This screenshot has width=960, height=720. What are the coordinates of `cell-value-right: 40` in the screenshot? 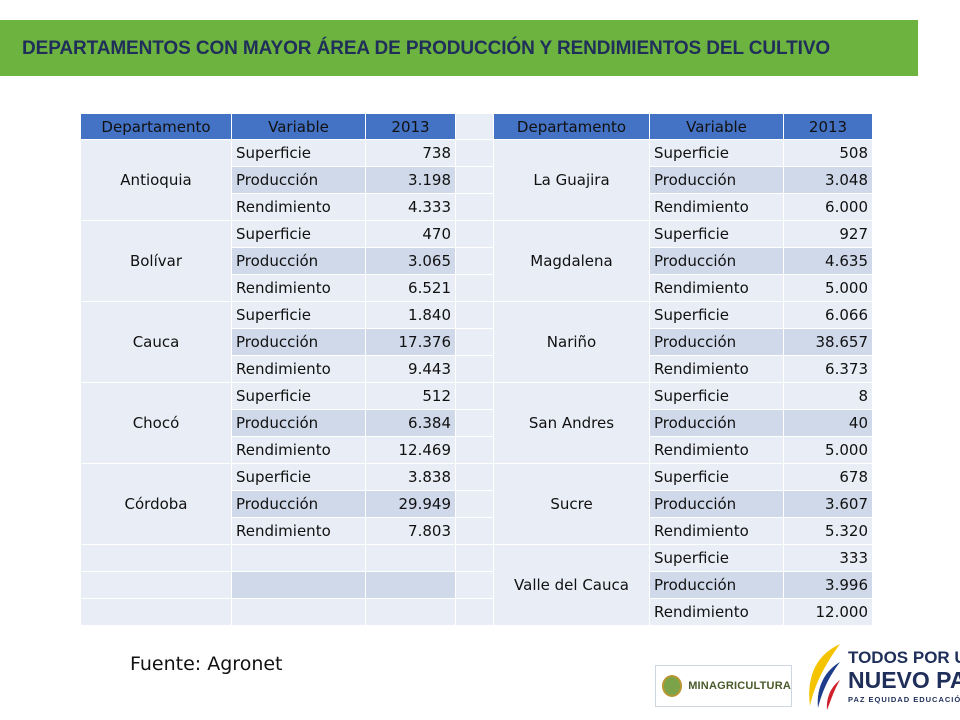 It's located at (828, 423).